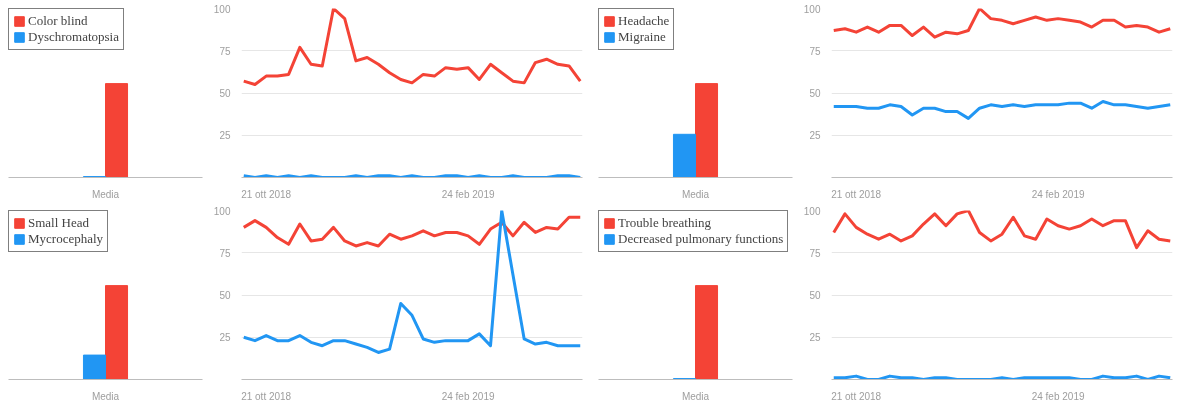 The height and width of the screenshot is (412, 1193). I want to click on legend-label: Mycrocephaly, so click(66, 239).